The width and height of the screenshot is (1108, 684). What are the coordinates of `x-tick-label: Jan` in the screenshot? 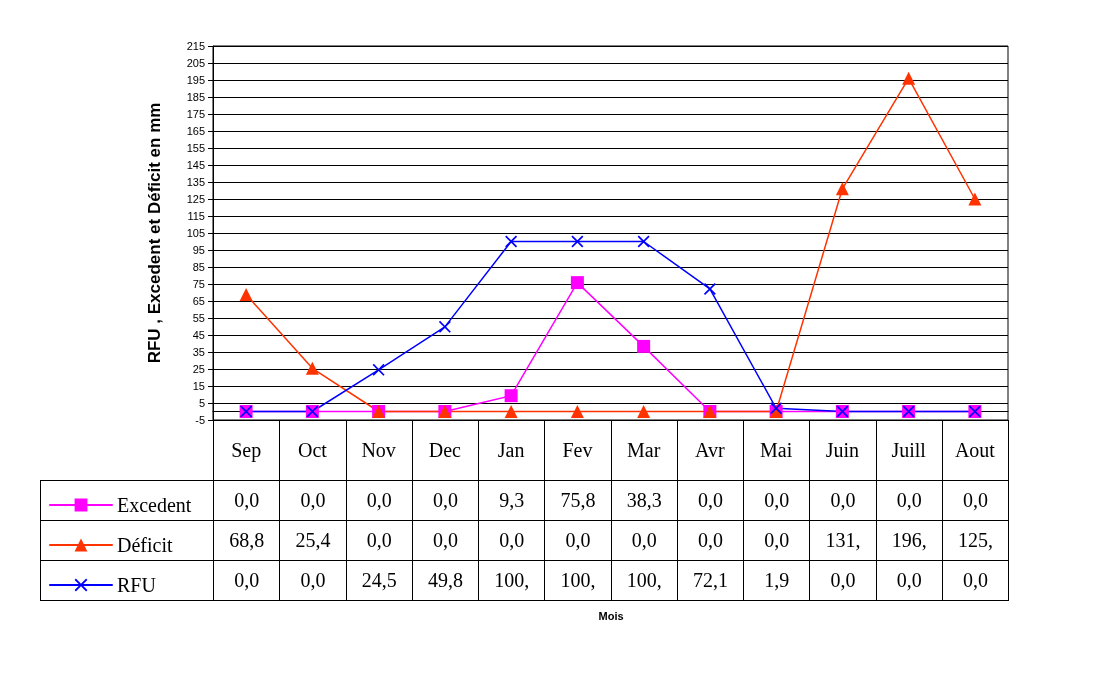 It's located at (511, 450).